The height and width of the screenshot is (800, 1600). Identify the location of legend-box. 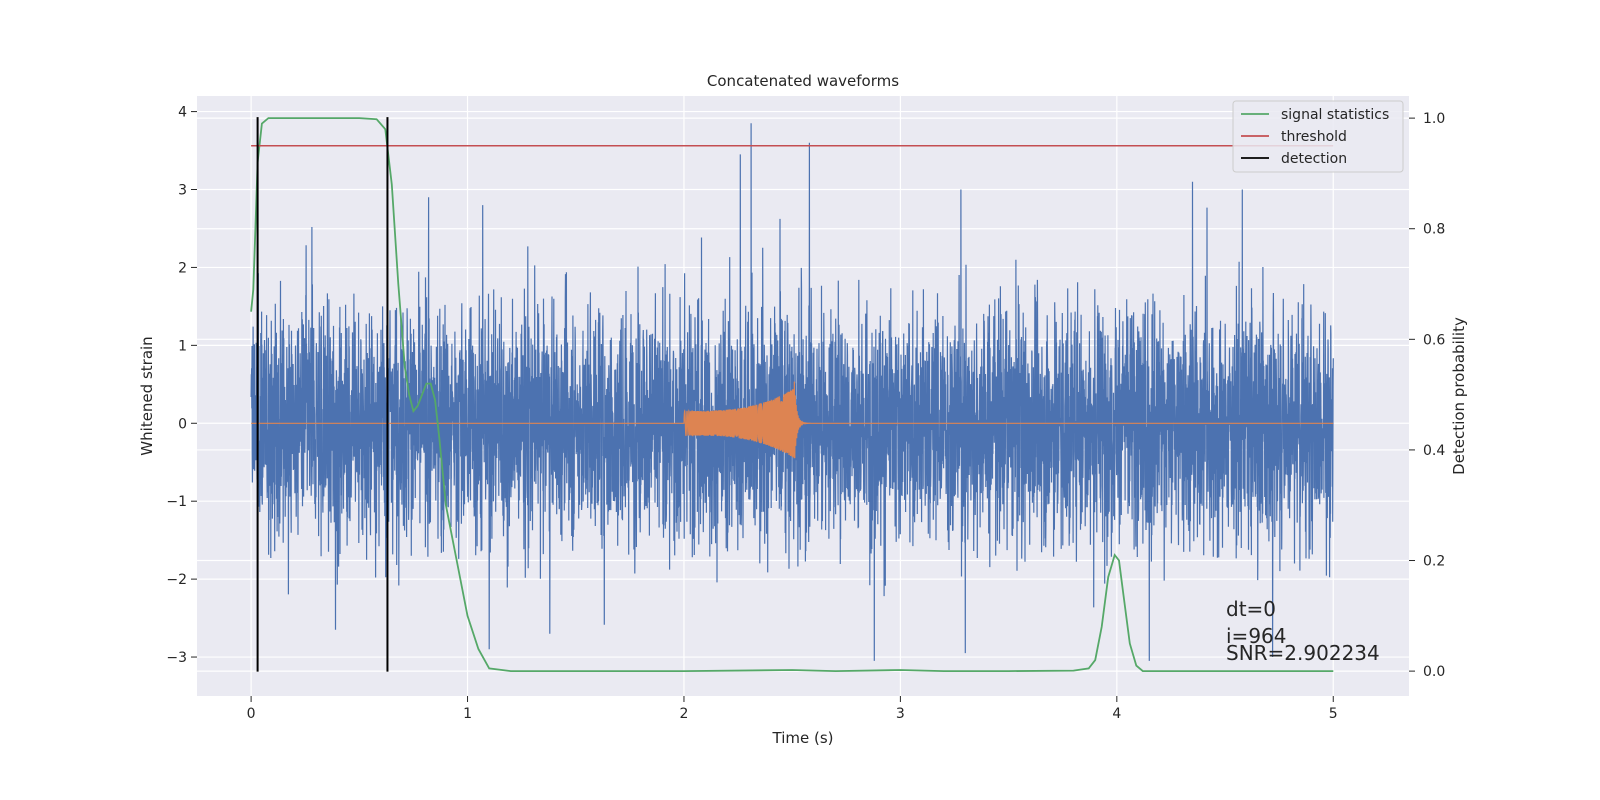
(1318, 136).